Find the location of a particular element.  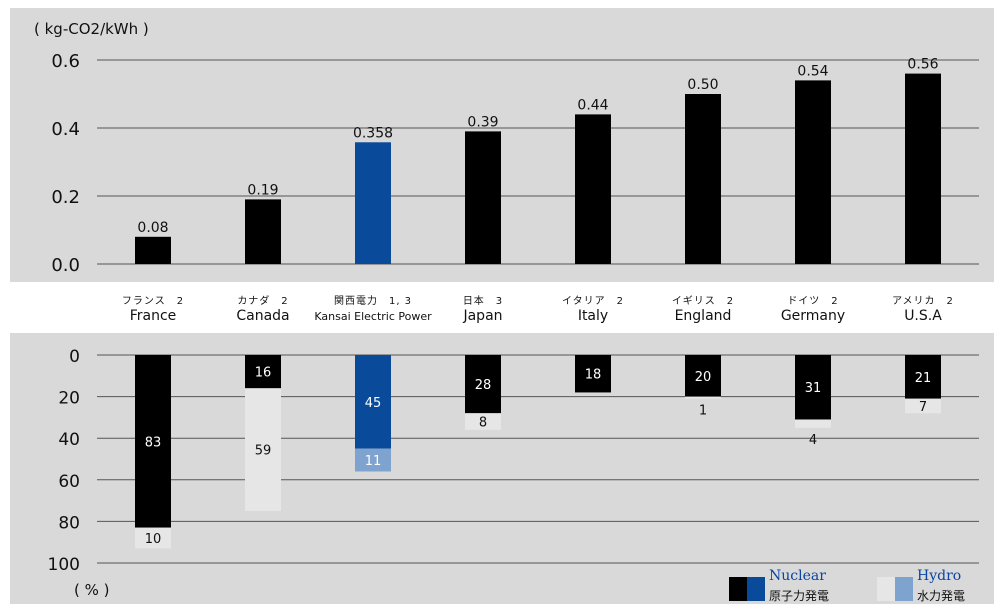

bottom-y-tick-label-0: 0 is located at coordinates (74, 357).